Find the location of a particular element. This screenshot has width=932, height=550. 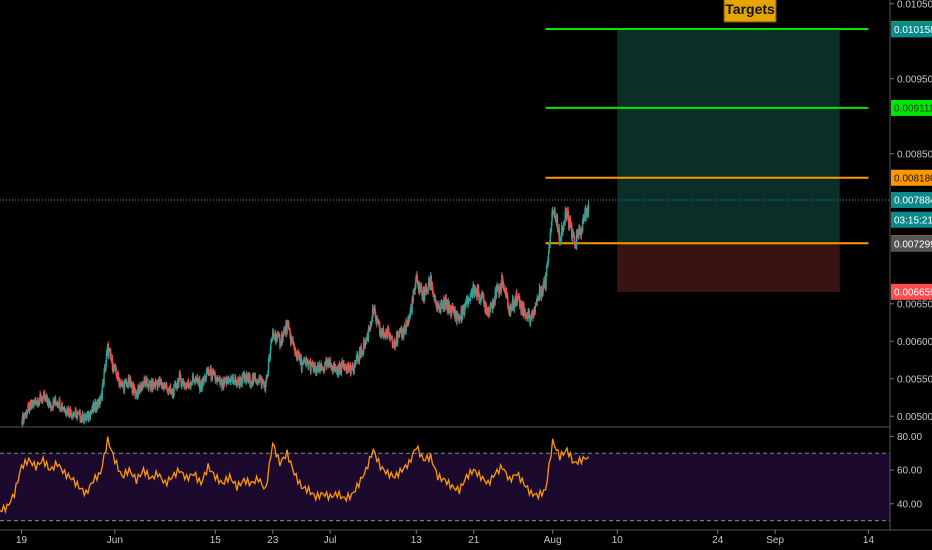

targets-annotation-box is located at coordinates (750, 11).